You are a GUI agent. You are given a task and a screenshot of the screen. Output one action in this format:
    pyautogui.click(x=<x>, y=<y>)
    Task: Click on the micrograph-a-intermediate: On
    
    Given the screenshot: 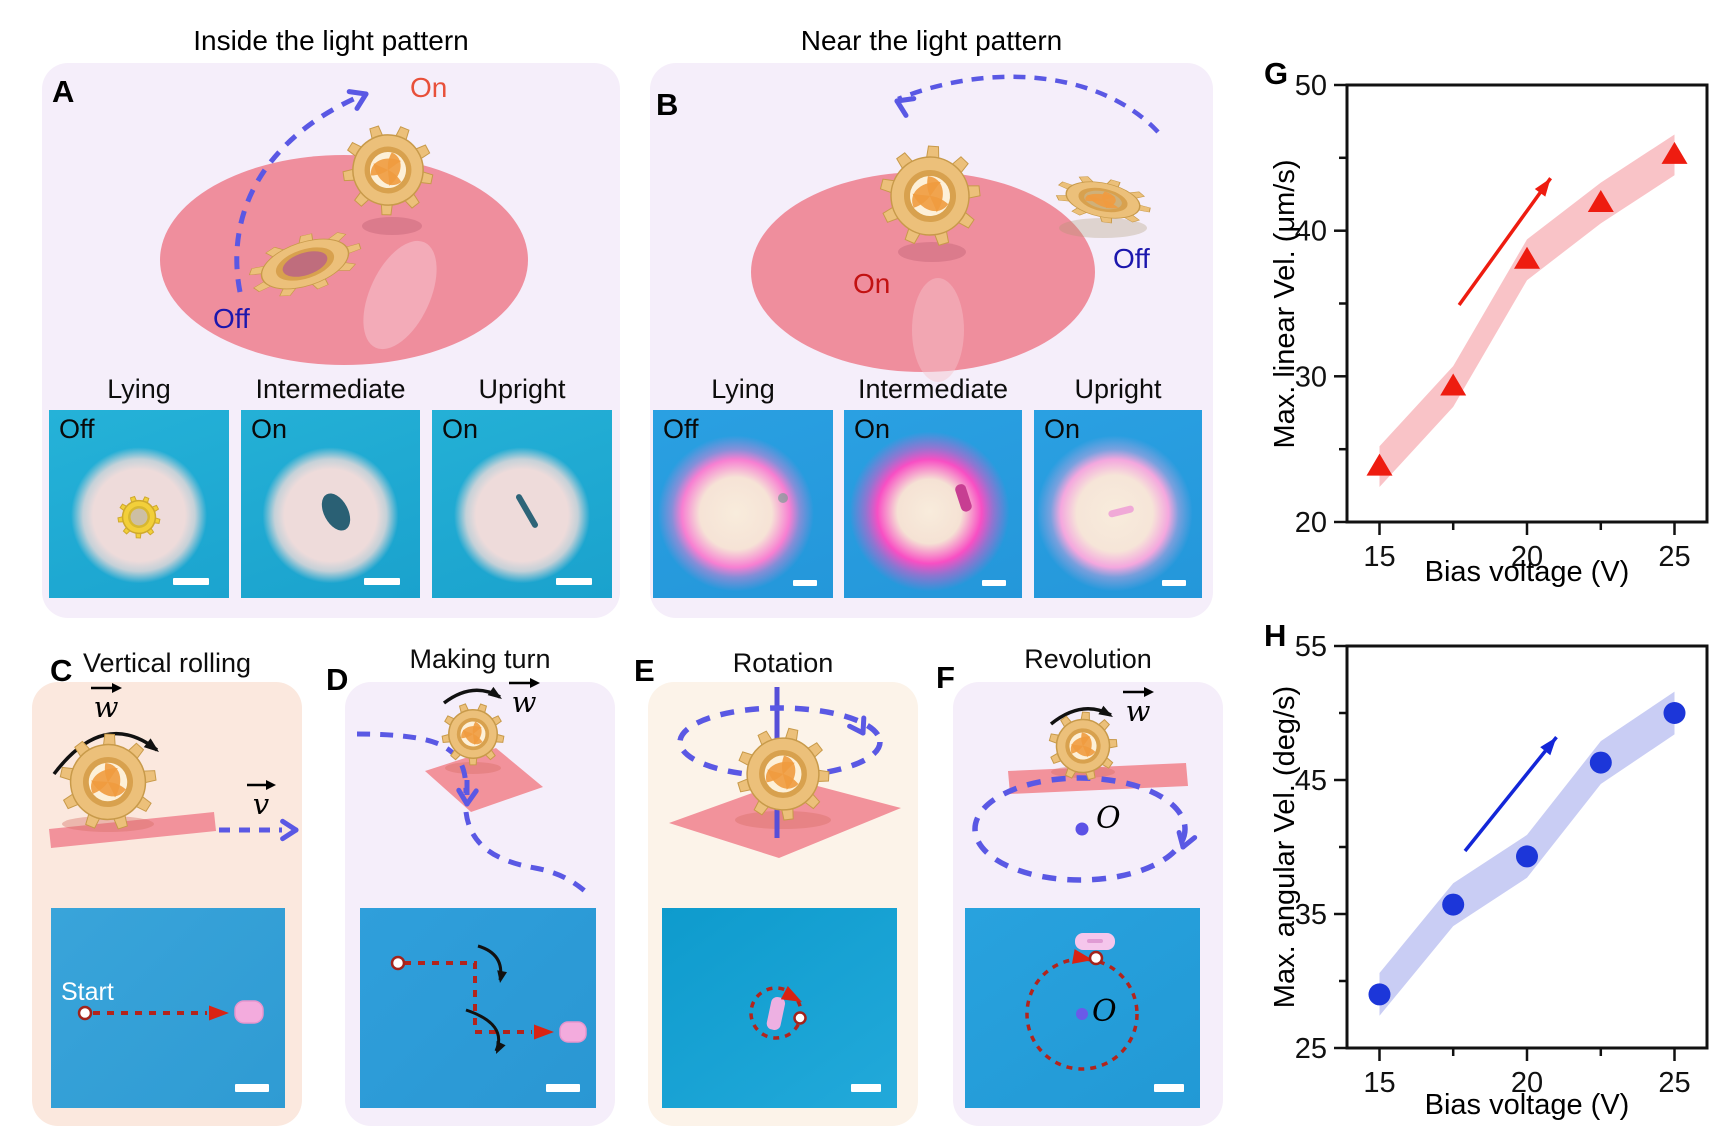 What is the action you would take?
    pyautogui.click(x=330, y=504)
    